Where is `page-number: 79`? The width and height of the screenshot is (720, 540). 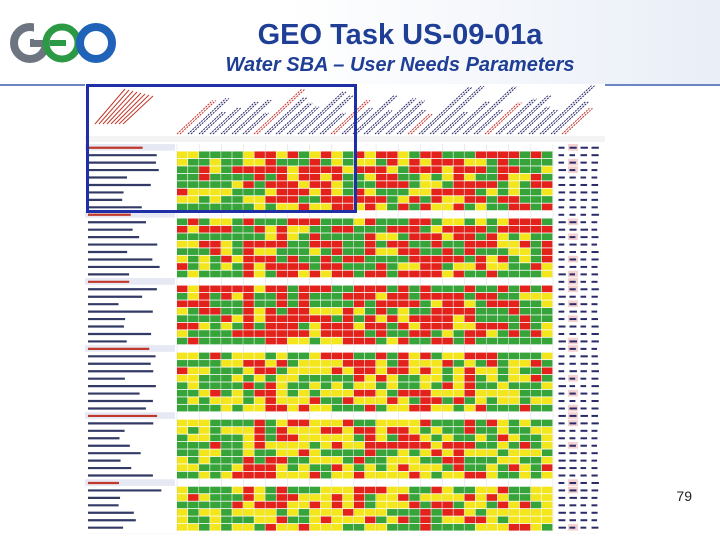
page-number: 79 is located at coordinates (684, 496).